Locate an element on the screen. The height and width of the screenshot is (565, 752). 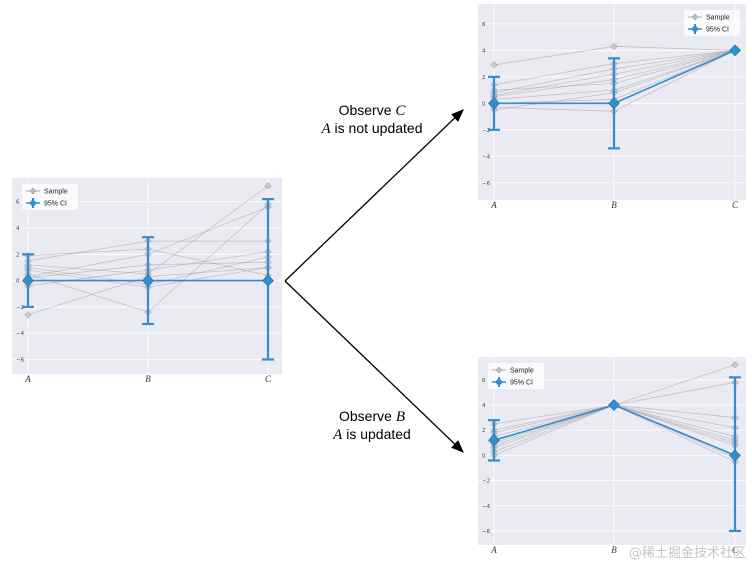
chart-observe-c: −6 −4 −2 0 2 4 6 A B C Sample 95% CI is located at coordinates (612, 107).